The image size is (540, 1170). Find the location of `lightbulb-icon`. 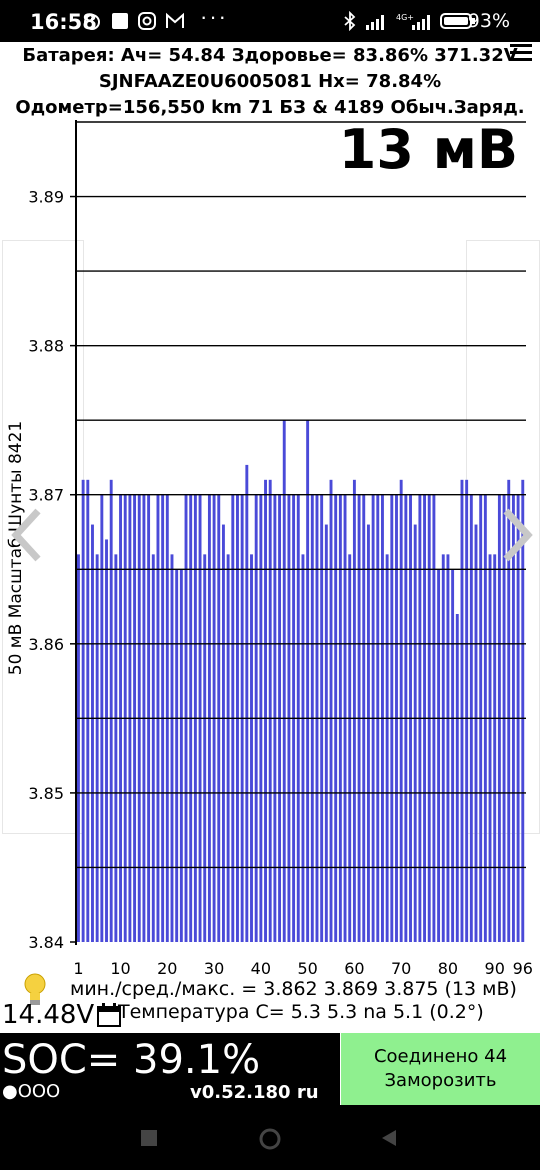

lightbulb-icon is located at coordinates (35, 989).